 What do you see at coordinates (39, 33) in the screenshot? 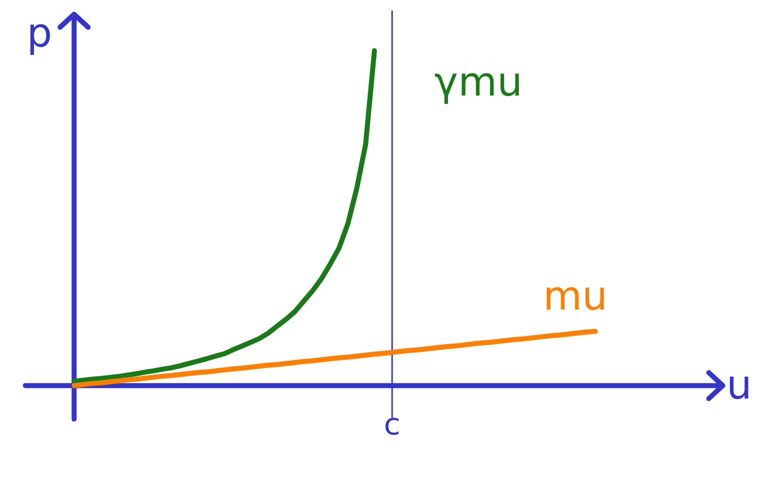
I see `y-axis-title: p` at bounding box center [39, 33].